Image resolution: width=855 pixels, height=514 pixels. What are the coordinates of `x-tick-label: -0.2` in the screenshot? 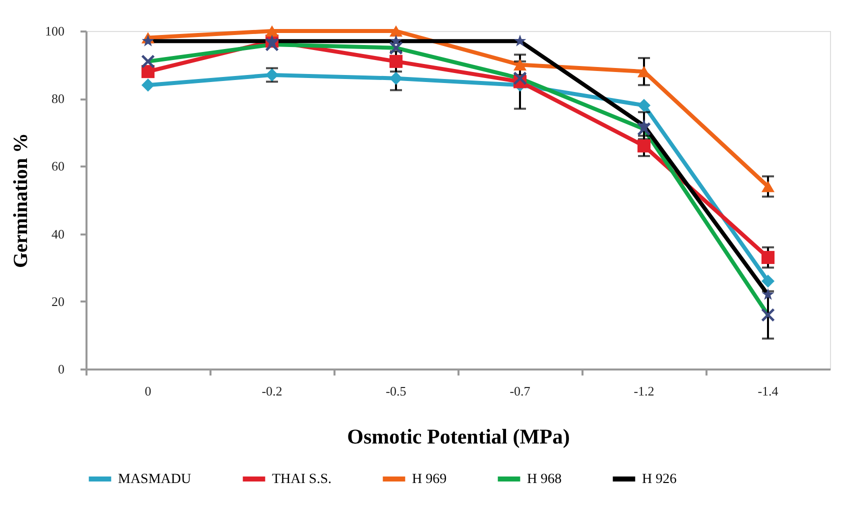 It's located at (272, 391).